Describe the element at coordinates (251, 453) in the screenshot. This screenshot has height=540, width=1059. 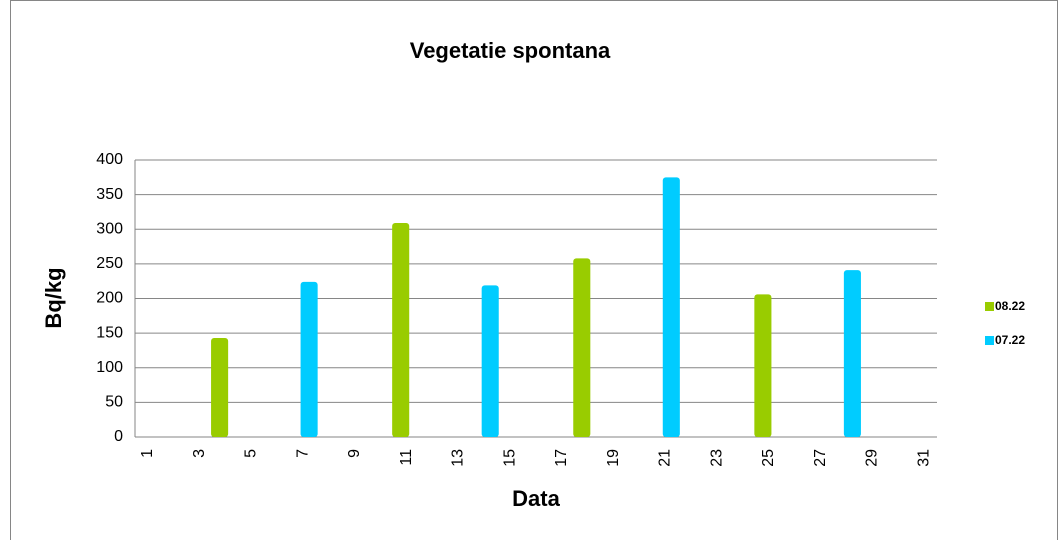
I see `x-tick-label: 5` at that location.